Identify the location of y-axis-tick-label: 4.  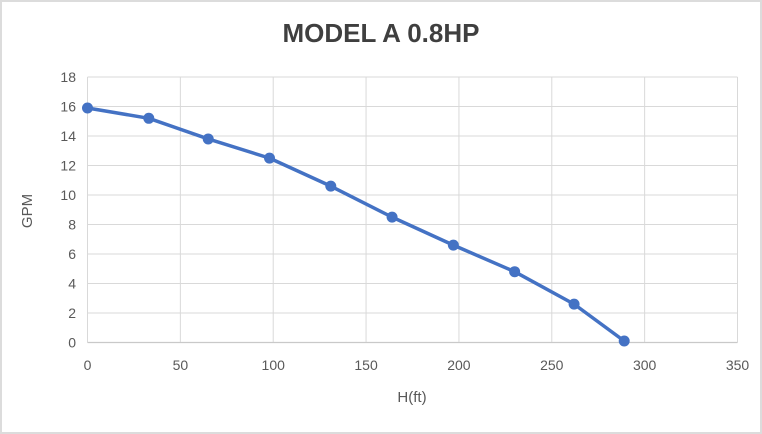
(72, 284).